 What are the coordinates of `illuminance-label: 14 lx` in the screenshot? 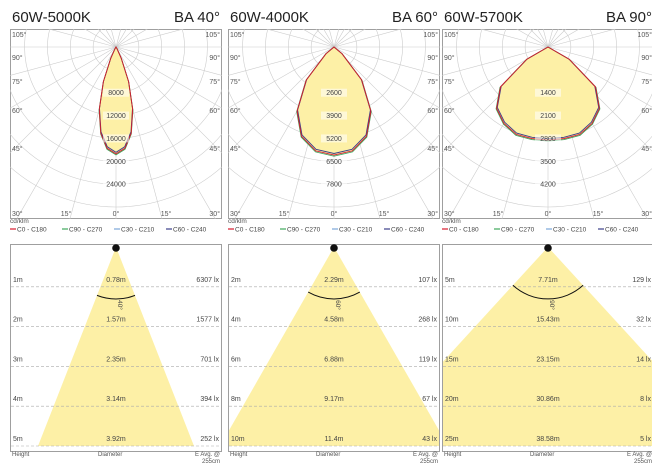 It's located at (643, 359).